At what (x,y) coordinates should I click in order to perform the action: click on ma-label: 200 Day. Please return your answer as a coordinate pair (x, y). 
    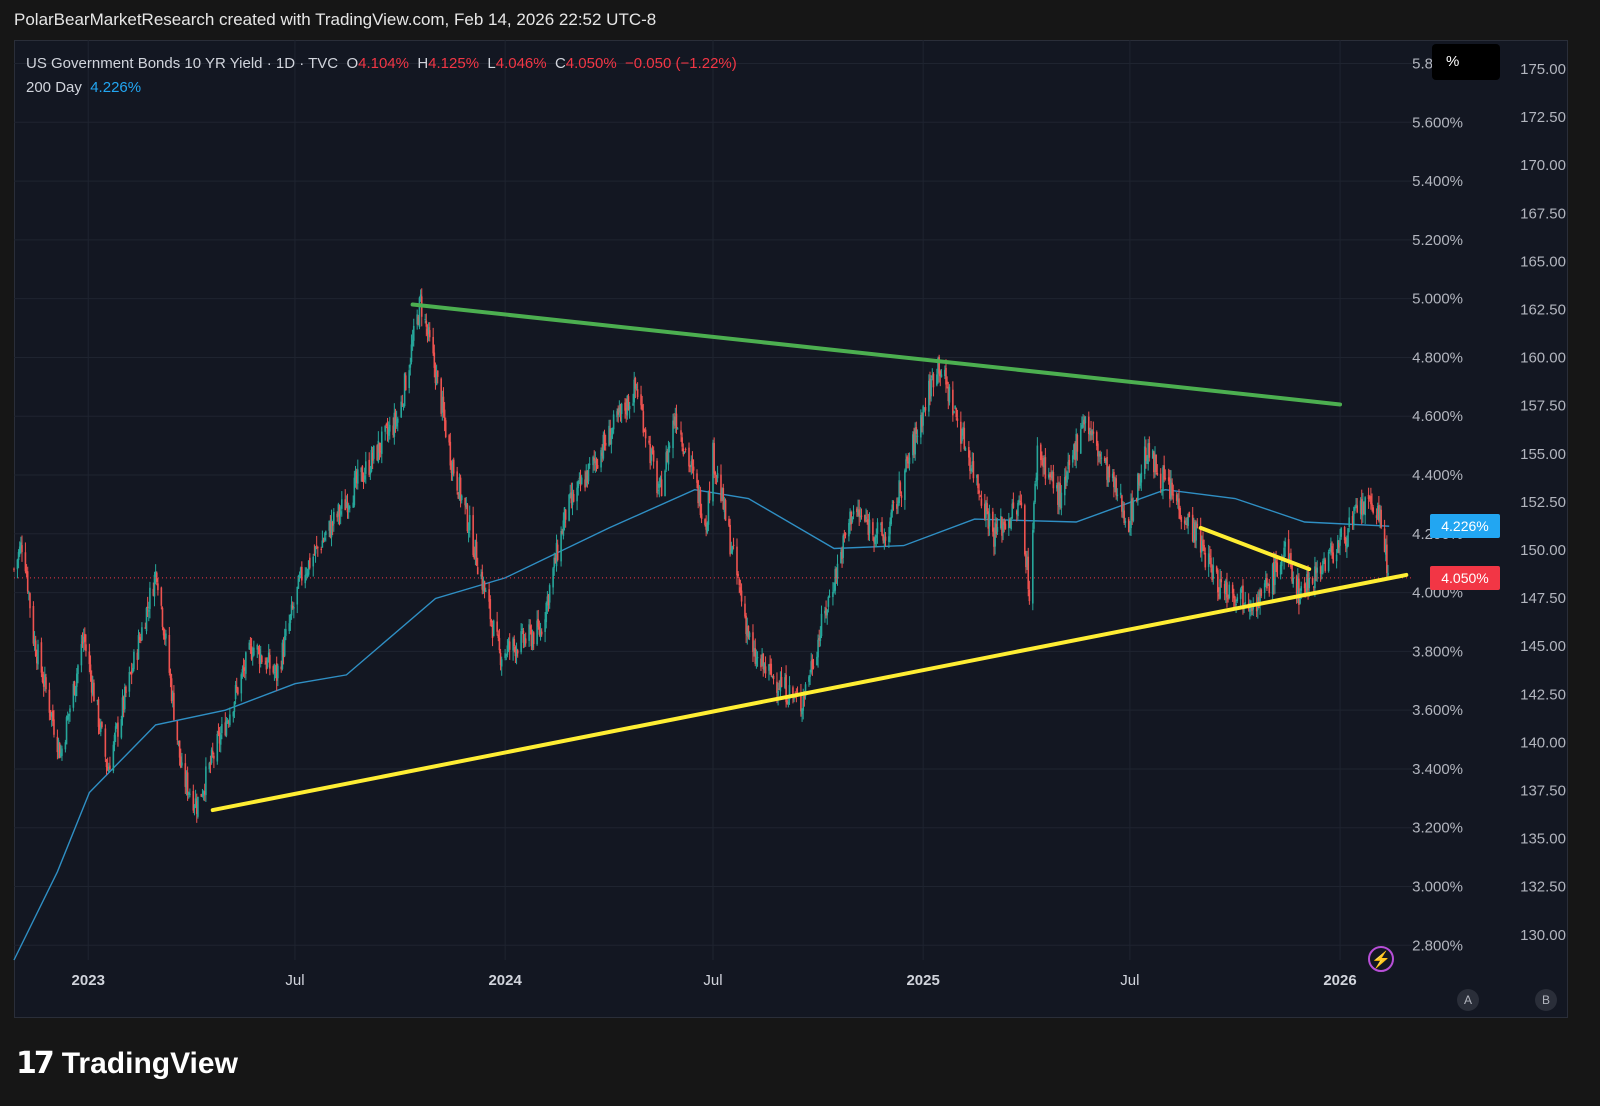
    Looking at the image, I should click on (54, 87).